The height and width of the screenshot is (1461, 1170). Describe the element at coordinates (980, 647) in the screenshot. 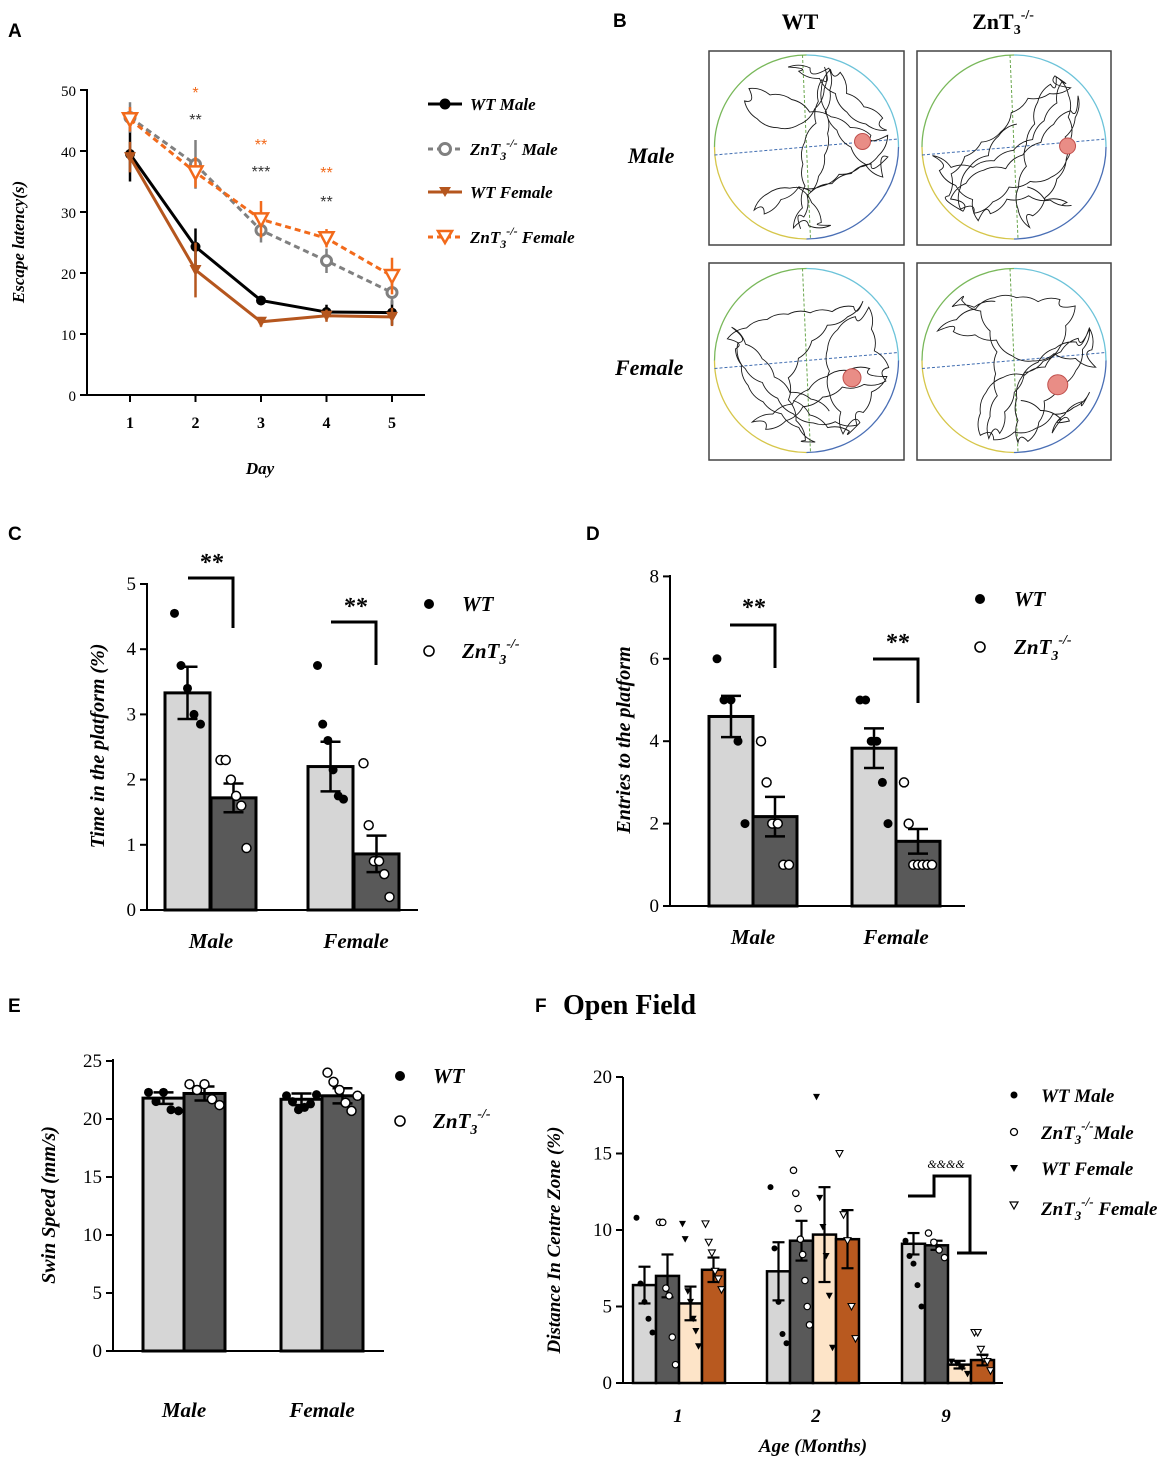

I see `d-legend-zn-marker` at that location.